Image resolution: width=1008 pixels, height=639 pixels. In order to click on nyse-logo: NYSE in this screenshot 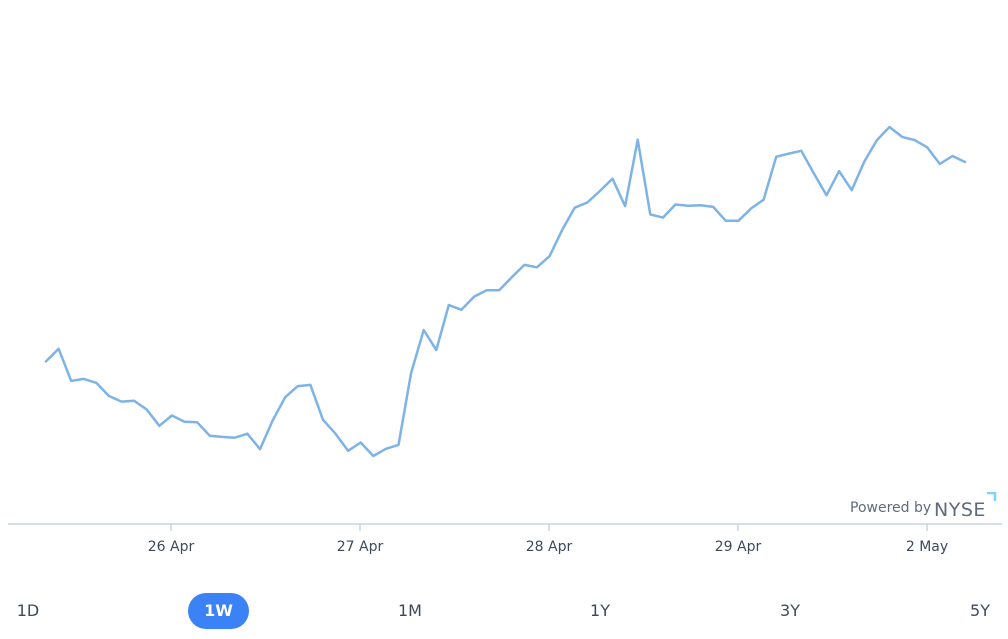, I will do `click(965, 506)`.